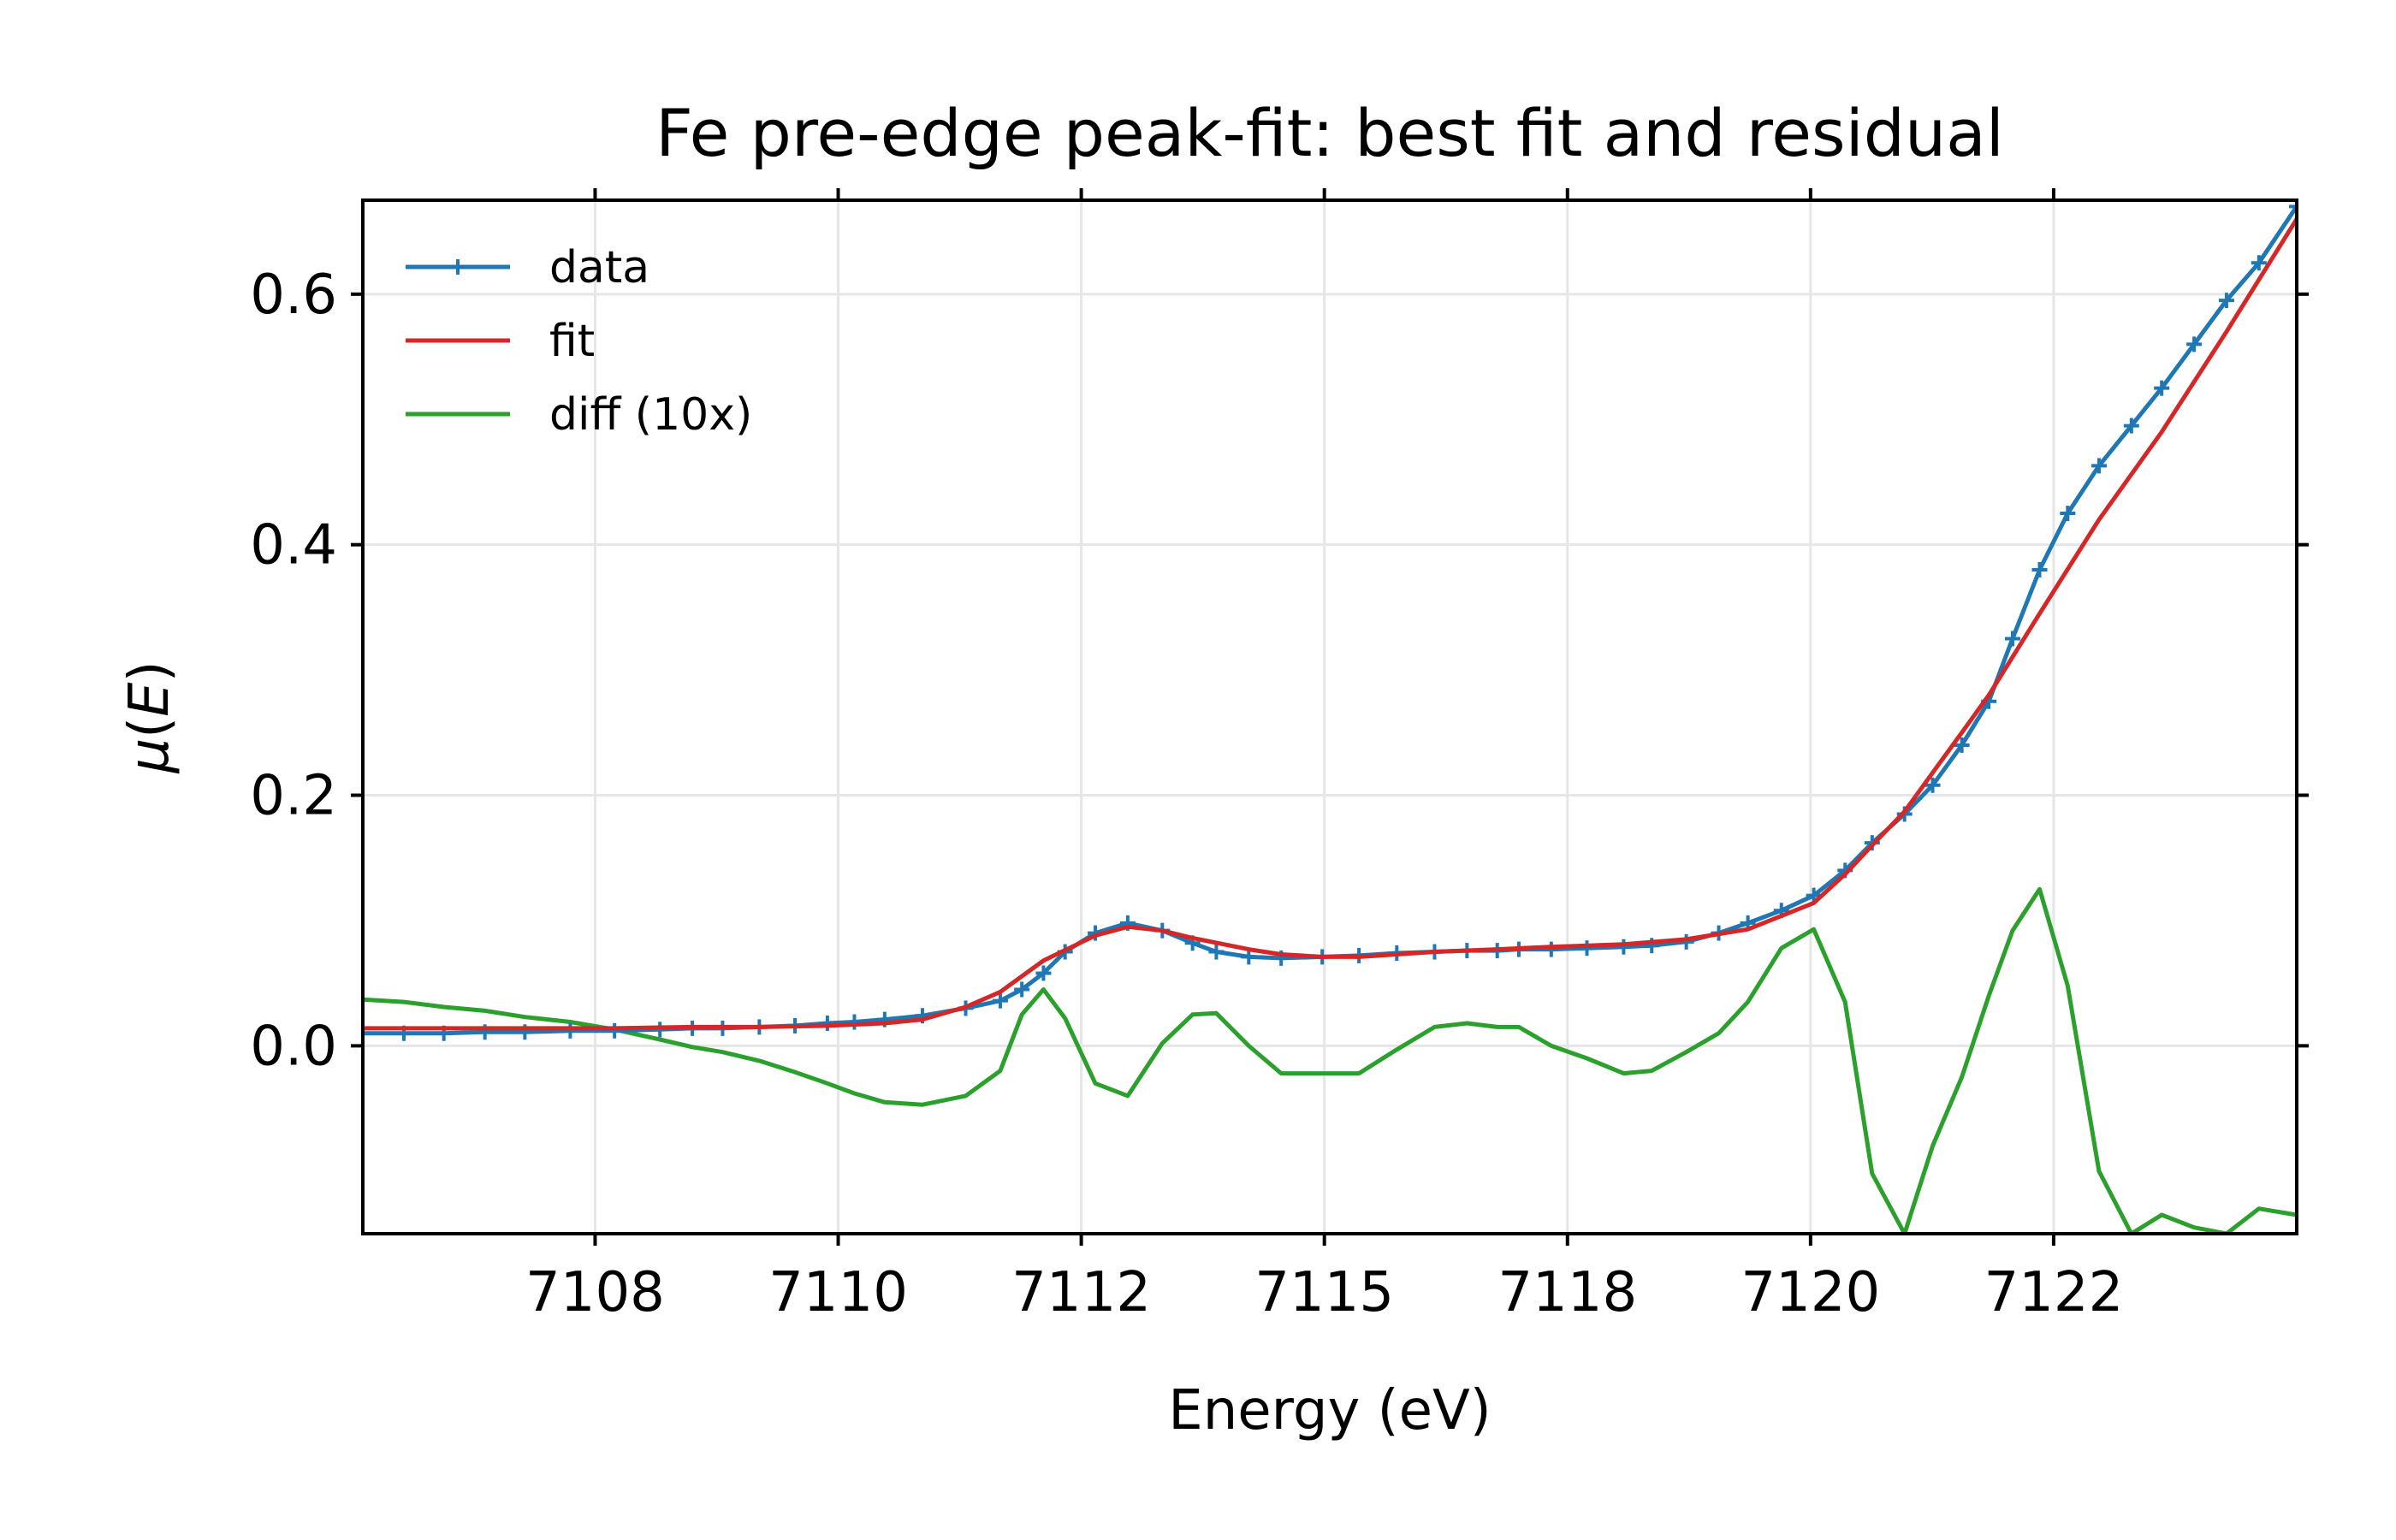 This screenshot has width=2396, height=1540. Describe the element at coordinates (150, 727) in the screenshot. I see `y-axis-label-open: (` at that location.